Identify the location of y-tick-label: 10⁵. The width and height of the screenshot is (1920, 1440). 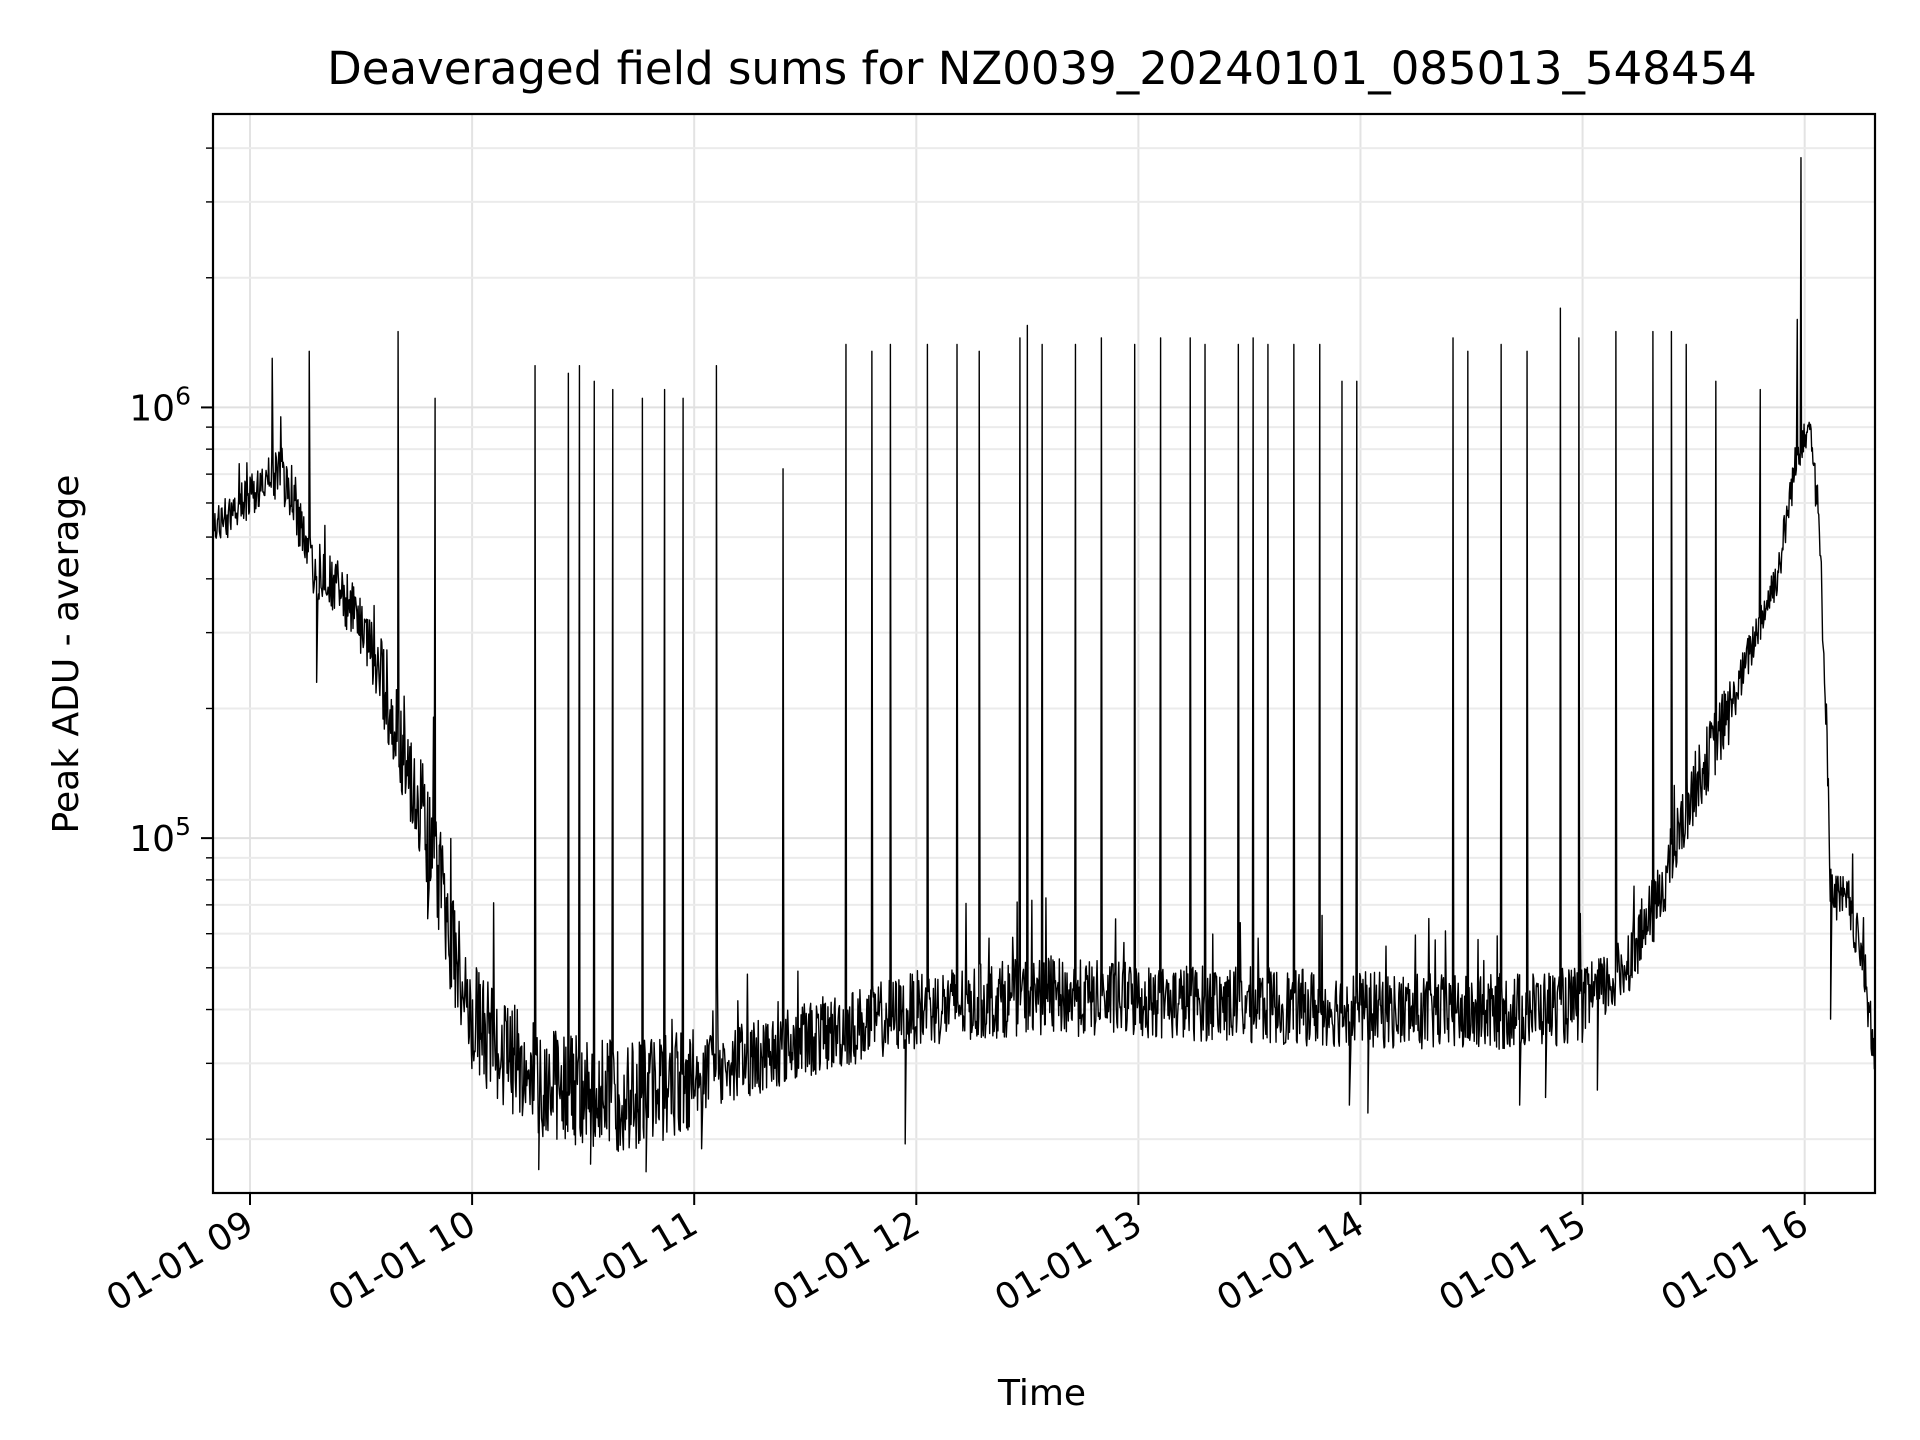
(160, 836).